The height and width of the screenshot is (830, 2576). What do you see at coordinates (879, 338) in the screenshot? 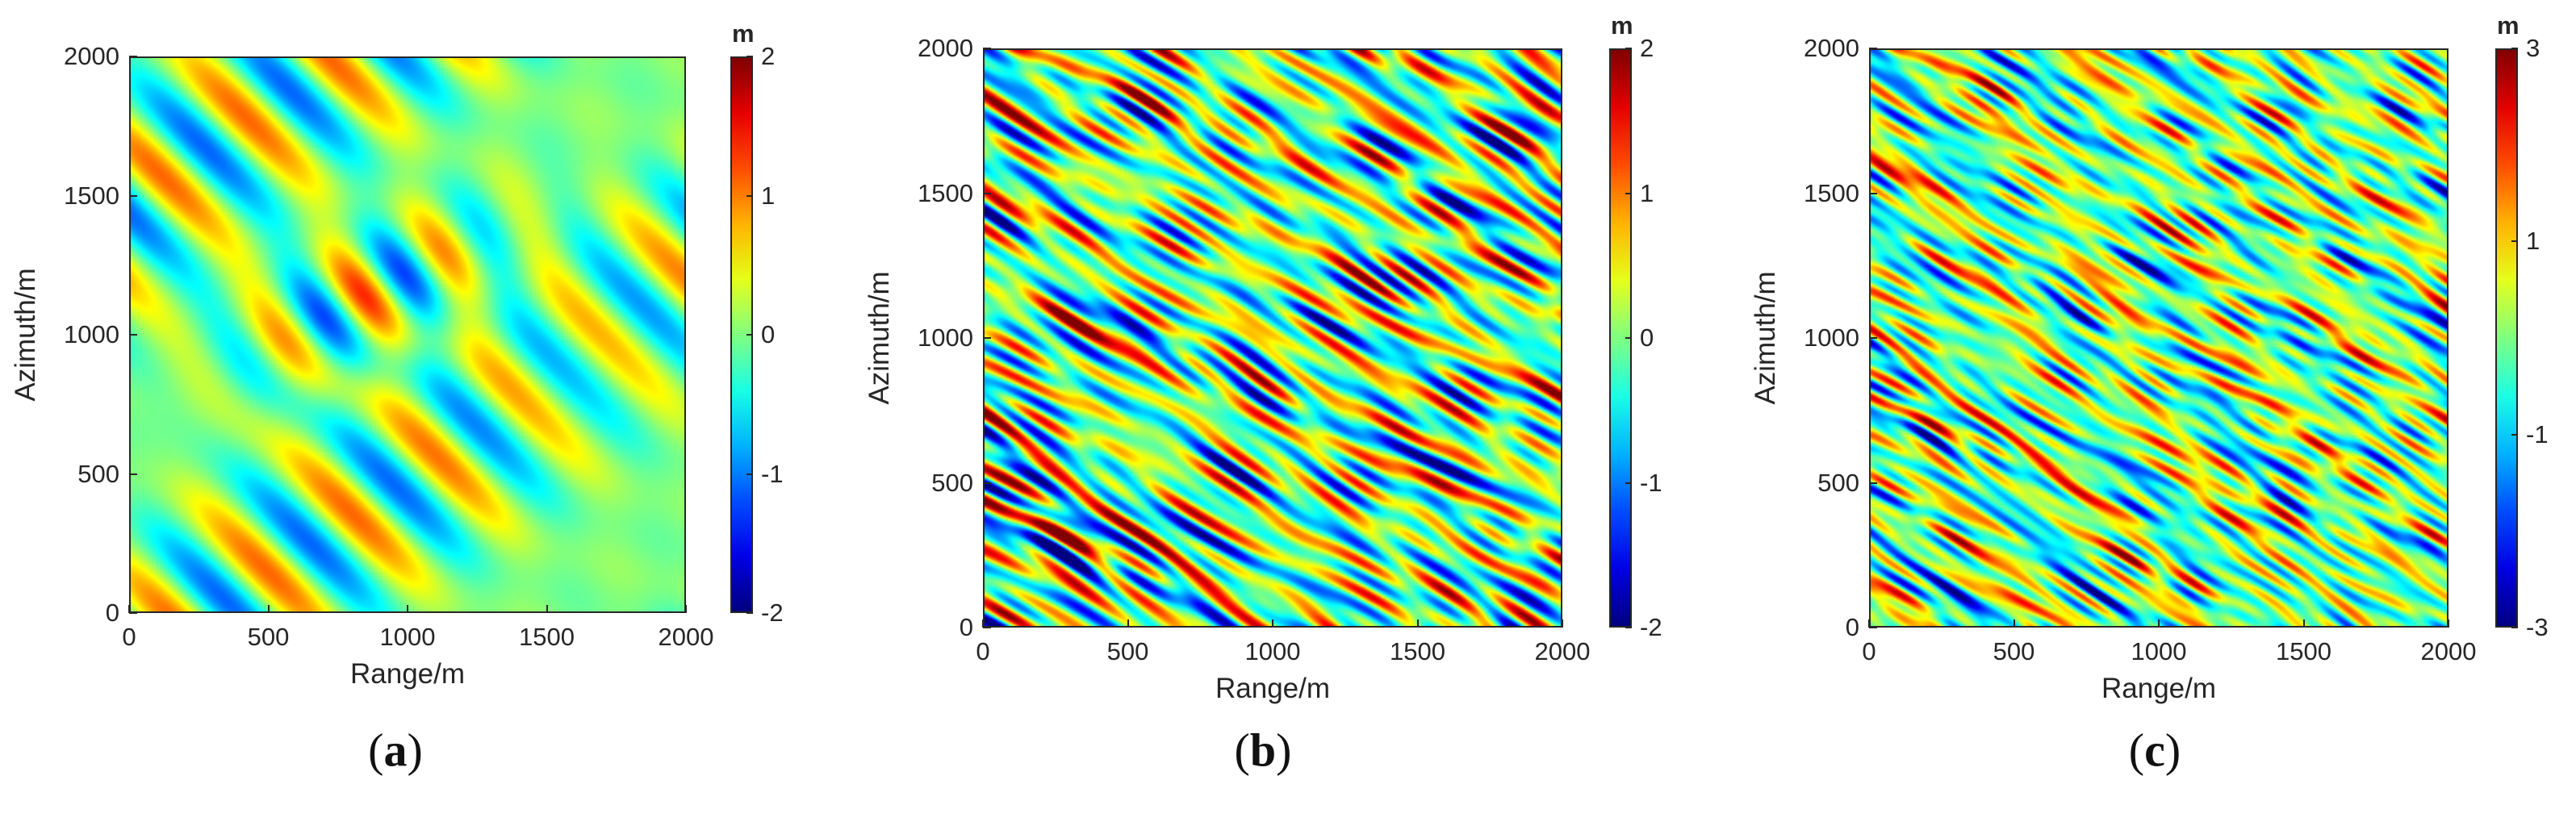
I see `y-axis-label: Azimuth/m` at bounding box center [879, 338].